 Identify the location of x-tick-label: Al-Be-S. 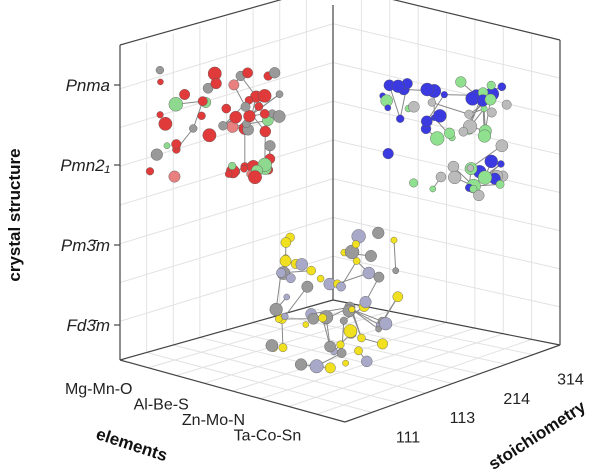
(161, 405).